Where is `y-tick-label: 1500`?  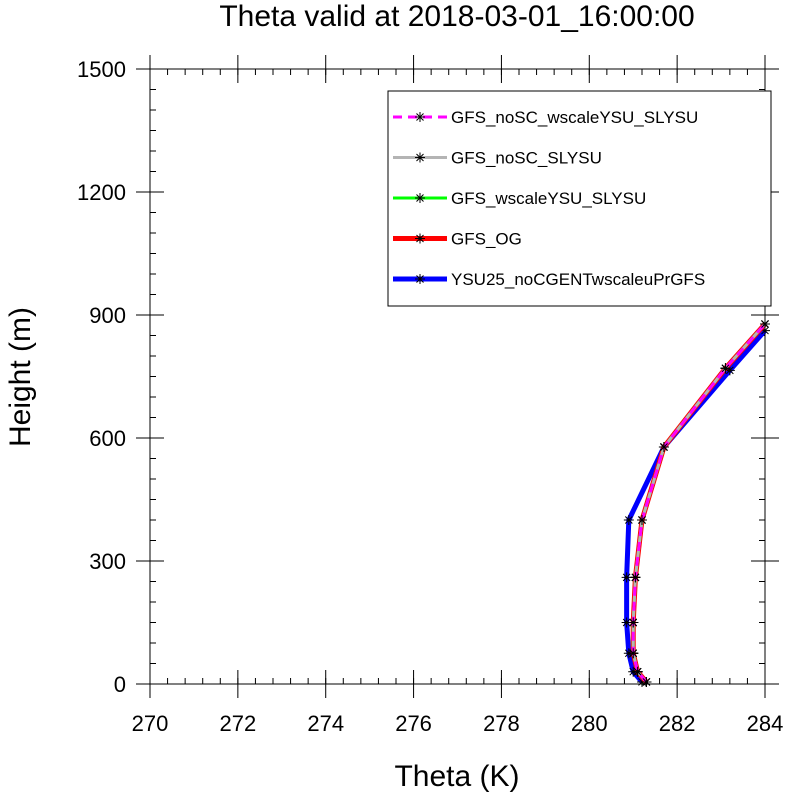
y-tick-label: 1500 is located at coordinates (101, 69).